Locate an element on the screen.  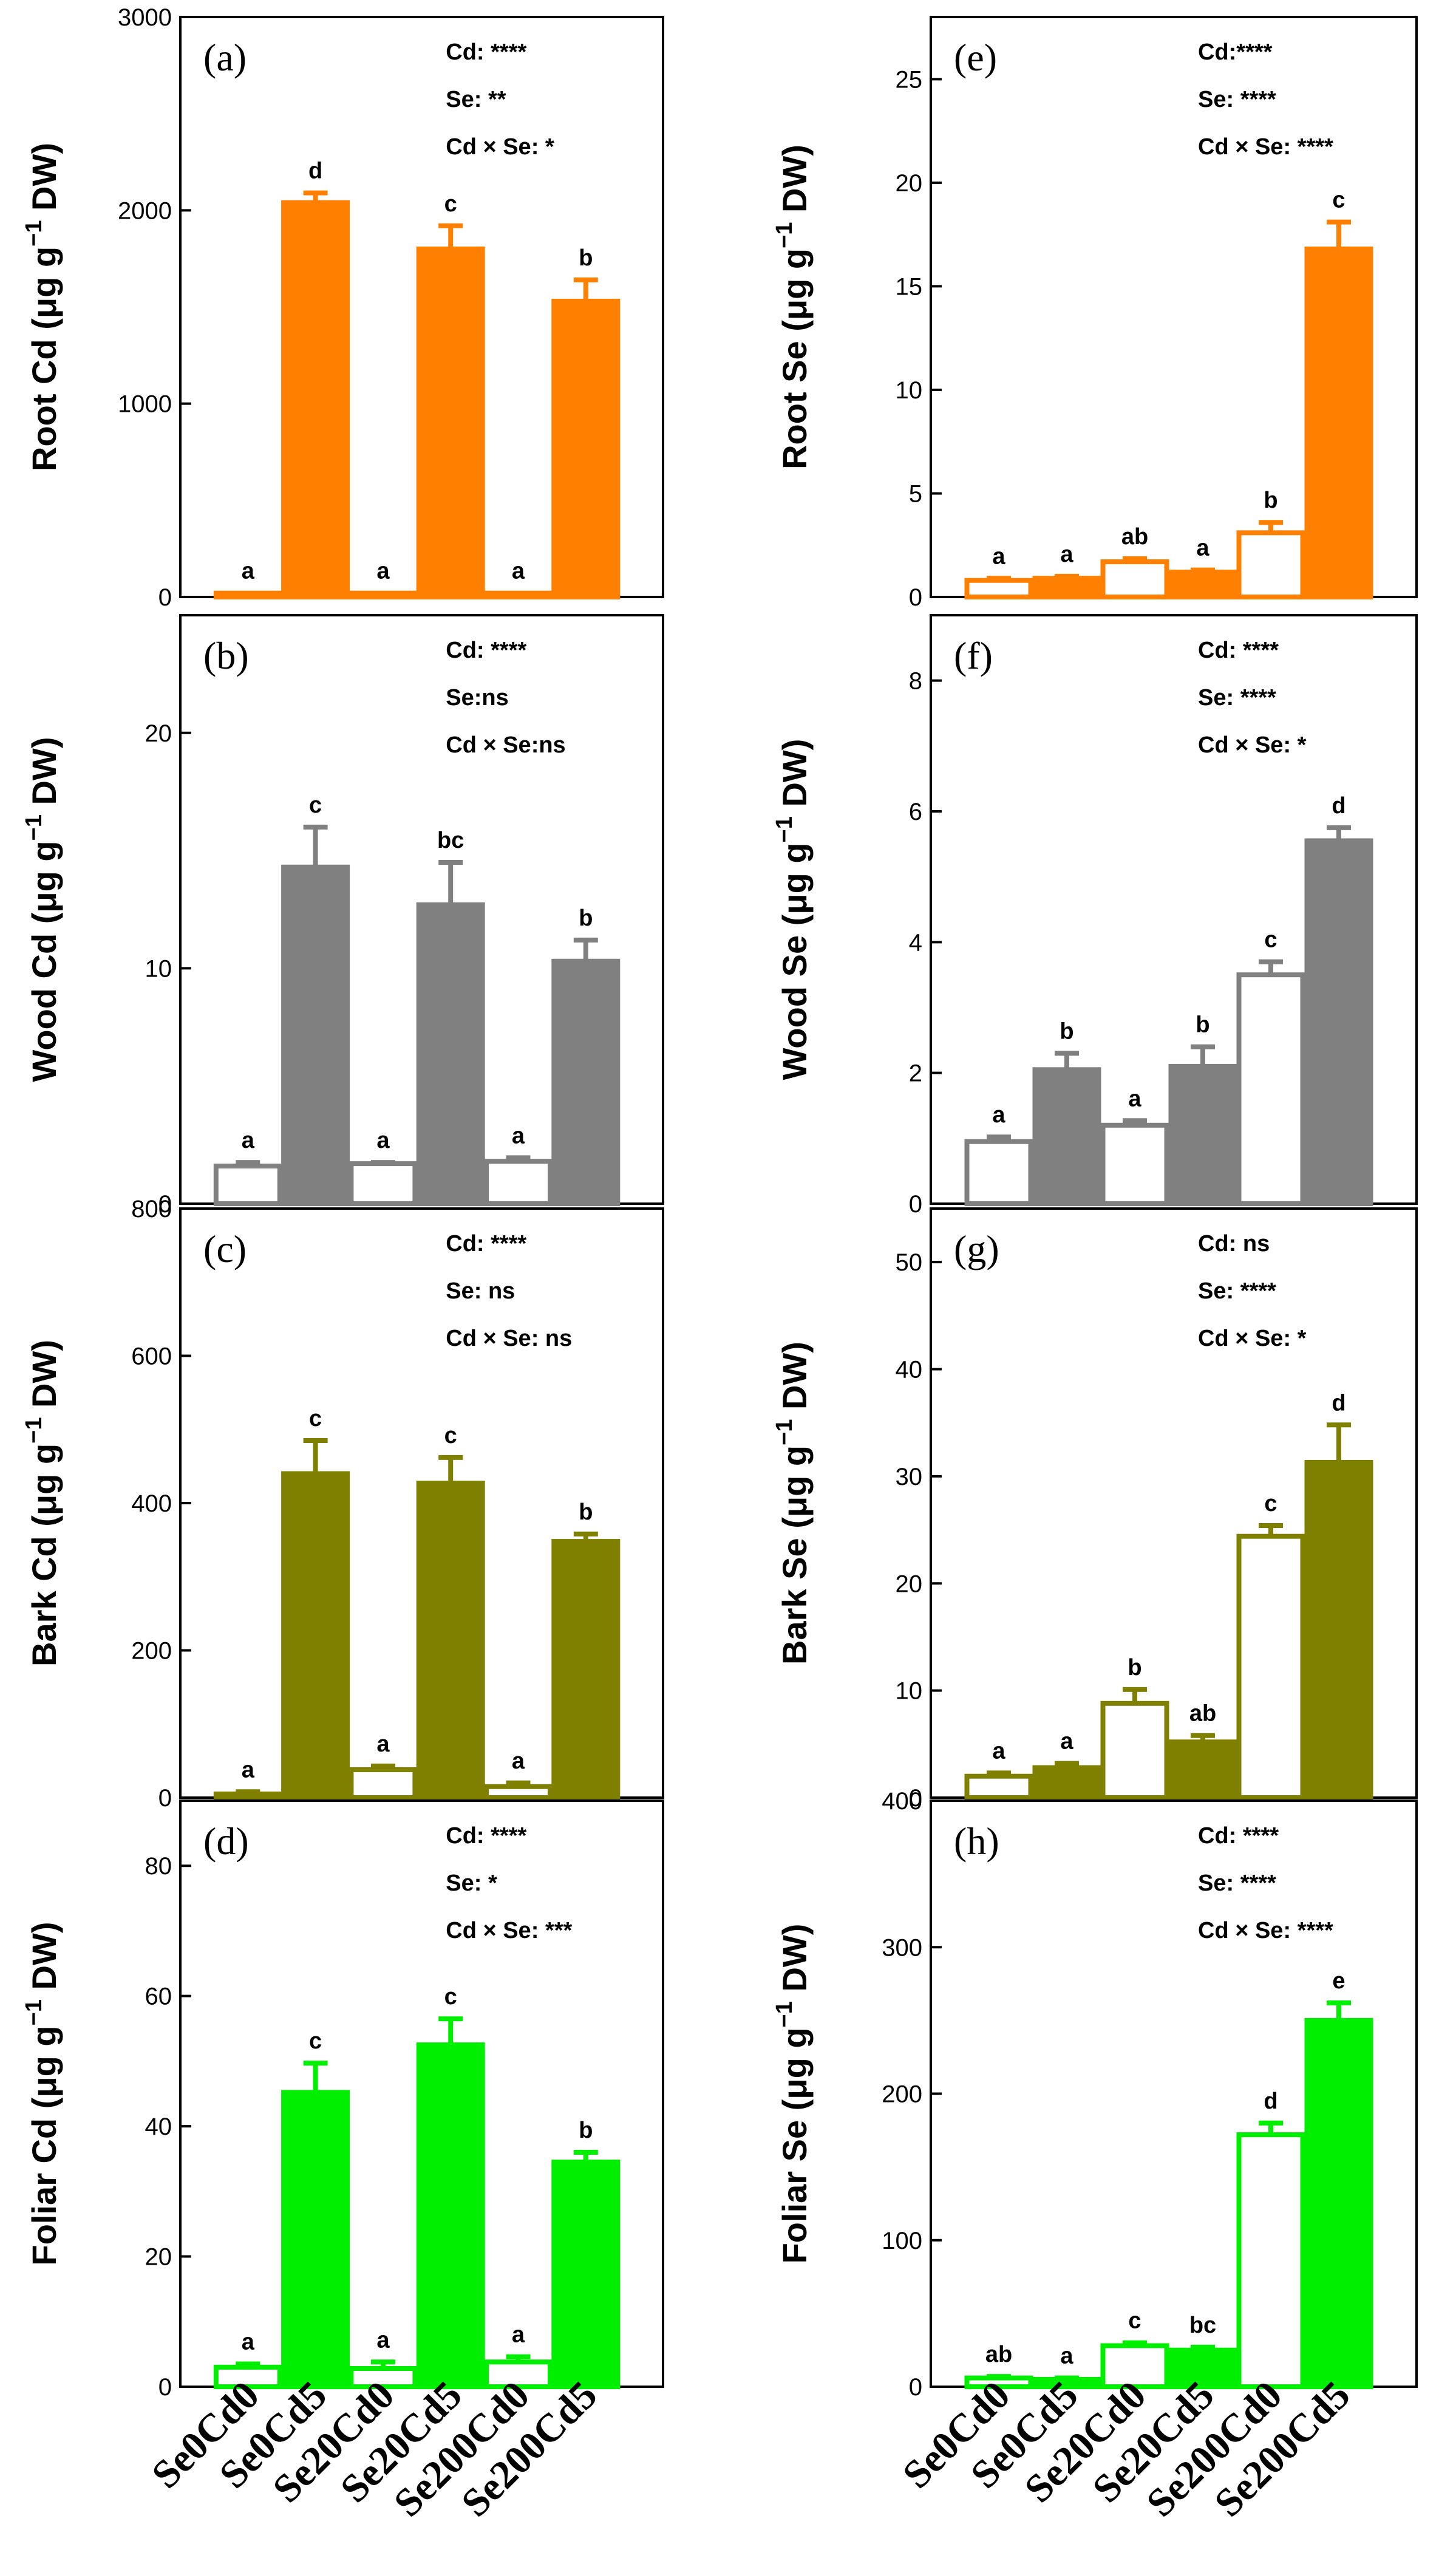
panel-title: (e) is located at coordinates (975, 57).